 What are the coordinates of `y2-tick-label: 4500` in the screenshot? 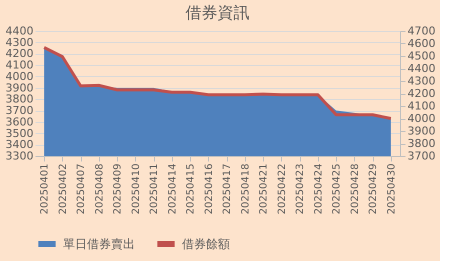 It's located at (422, 56).